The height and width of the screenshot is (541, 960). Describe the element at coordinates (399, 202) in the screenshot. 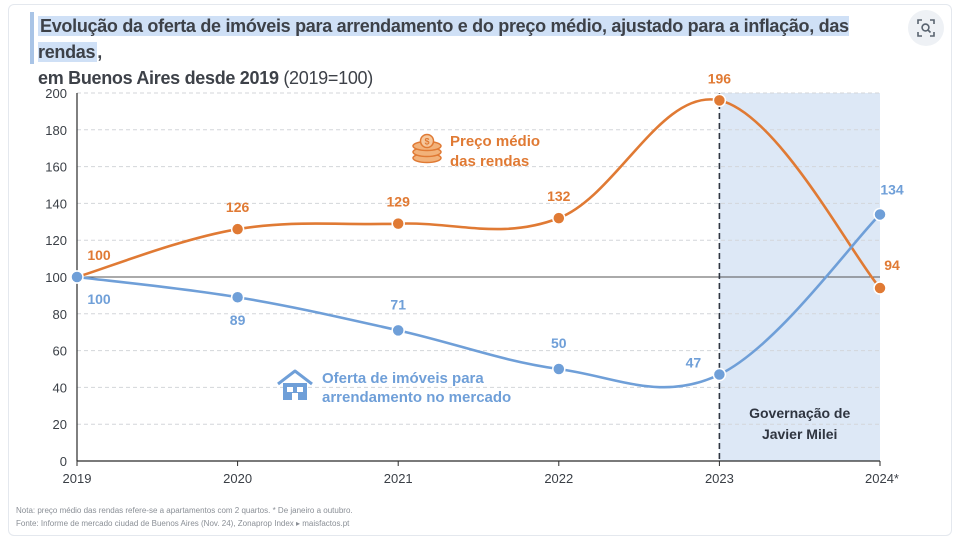

I see `preco-label-2021: 129` at that location.